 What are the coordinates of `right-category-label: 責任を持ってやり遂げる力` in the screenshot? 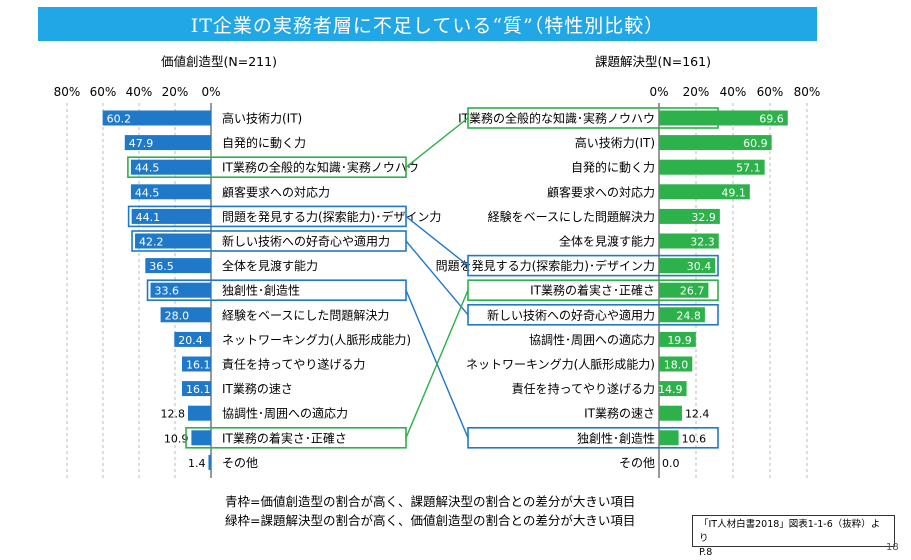 It's located at (583, 388).